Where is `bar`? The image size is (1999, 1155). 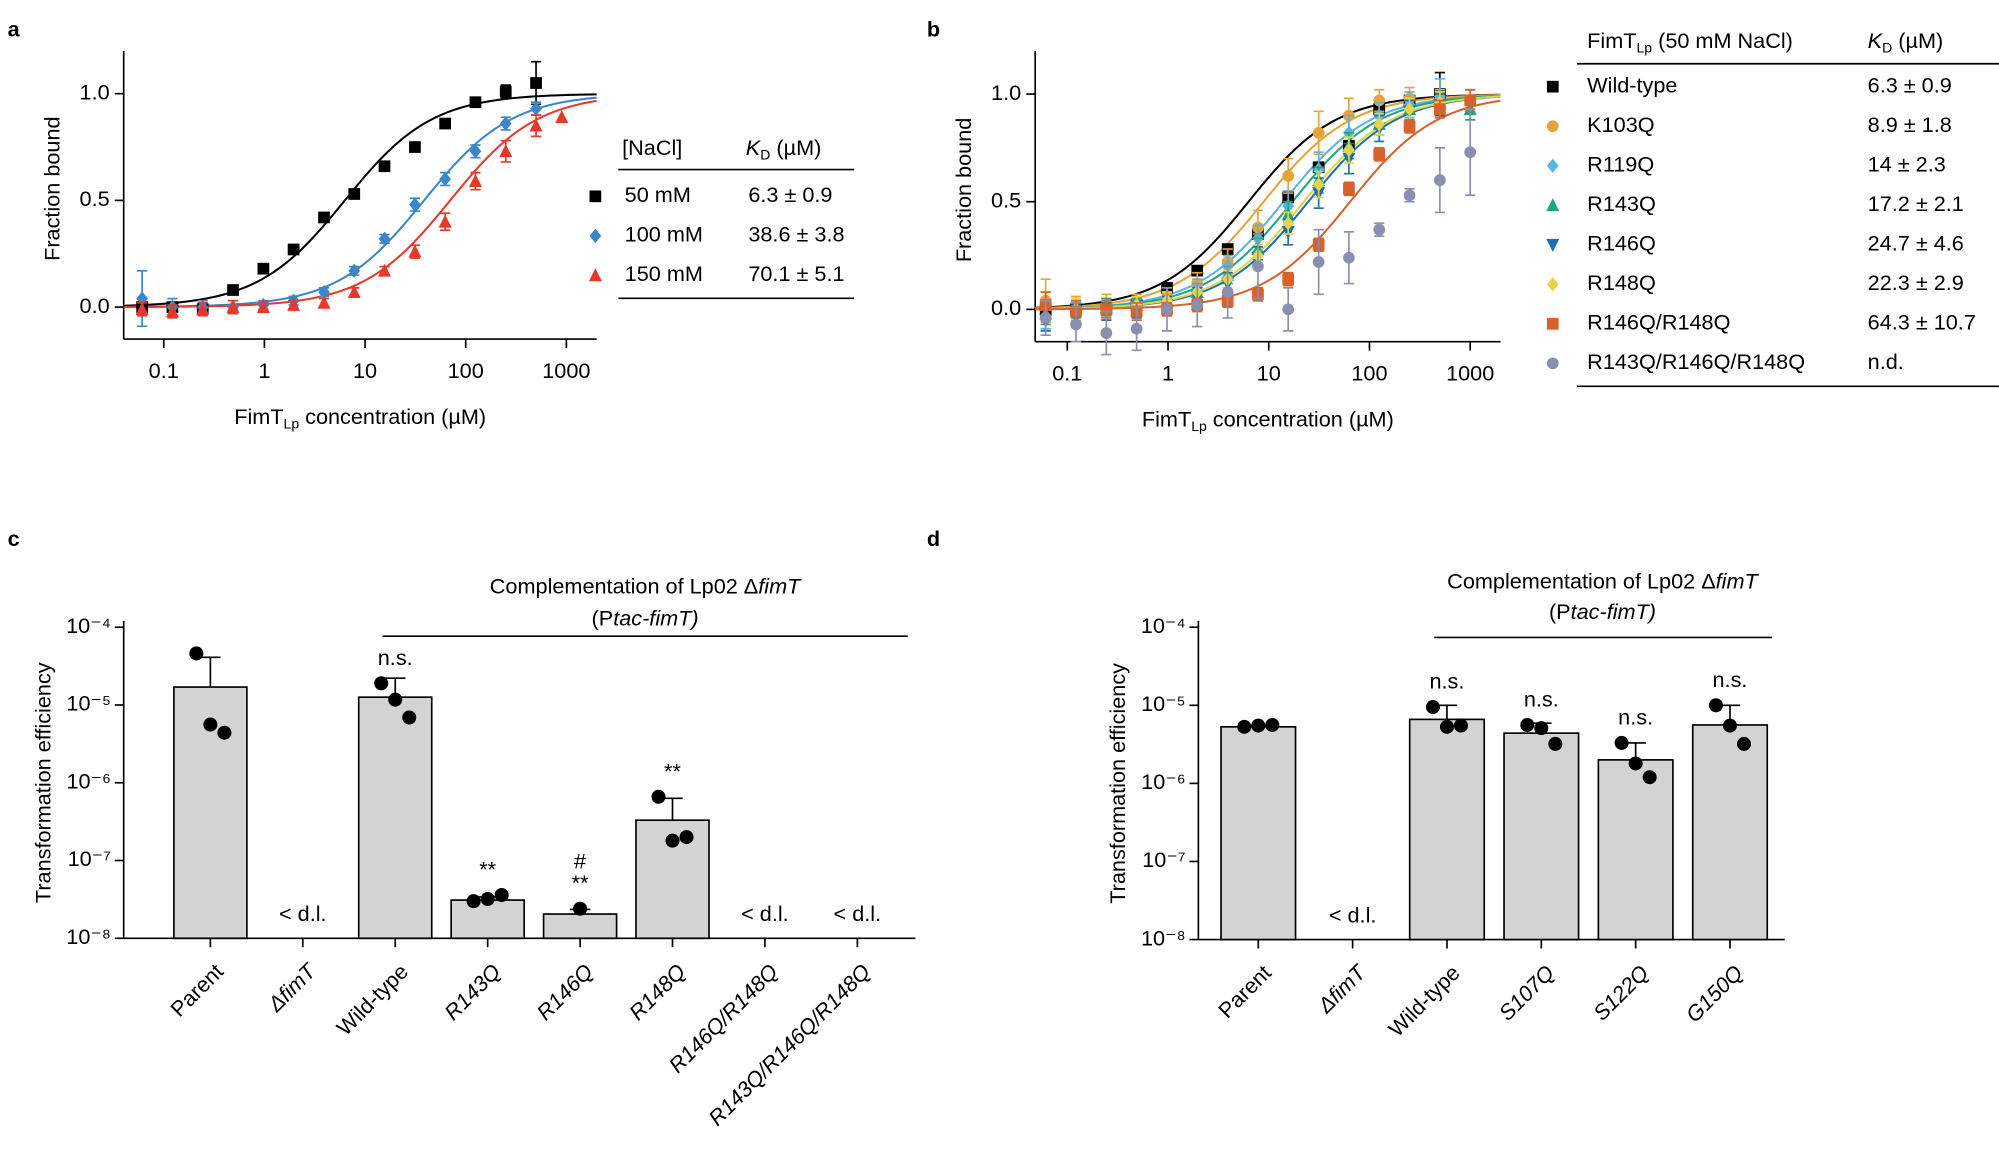 bar is located at coordinates (1541, 836).